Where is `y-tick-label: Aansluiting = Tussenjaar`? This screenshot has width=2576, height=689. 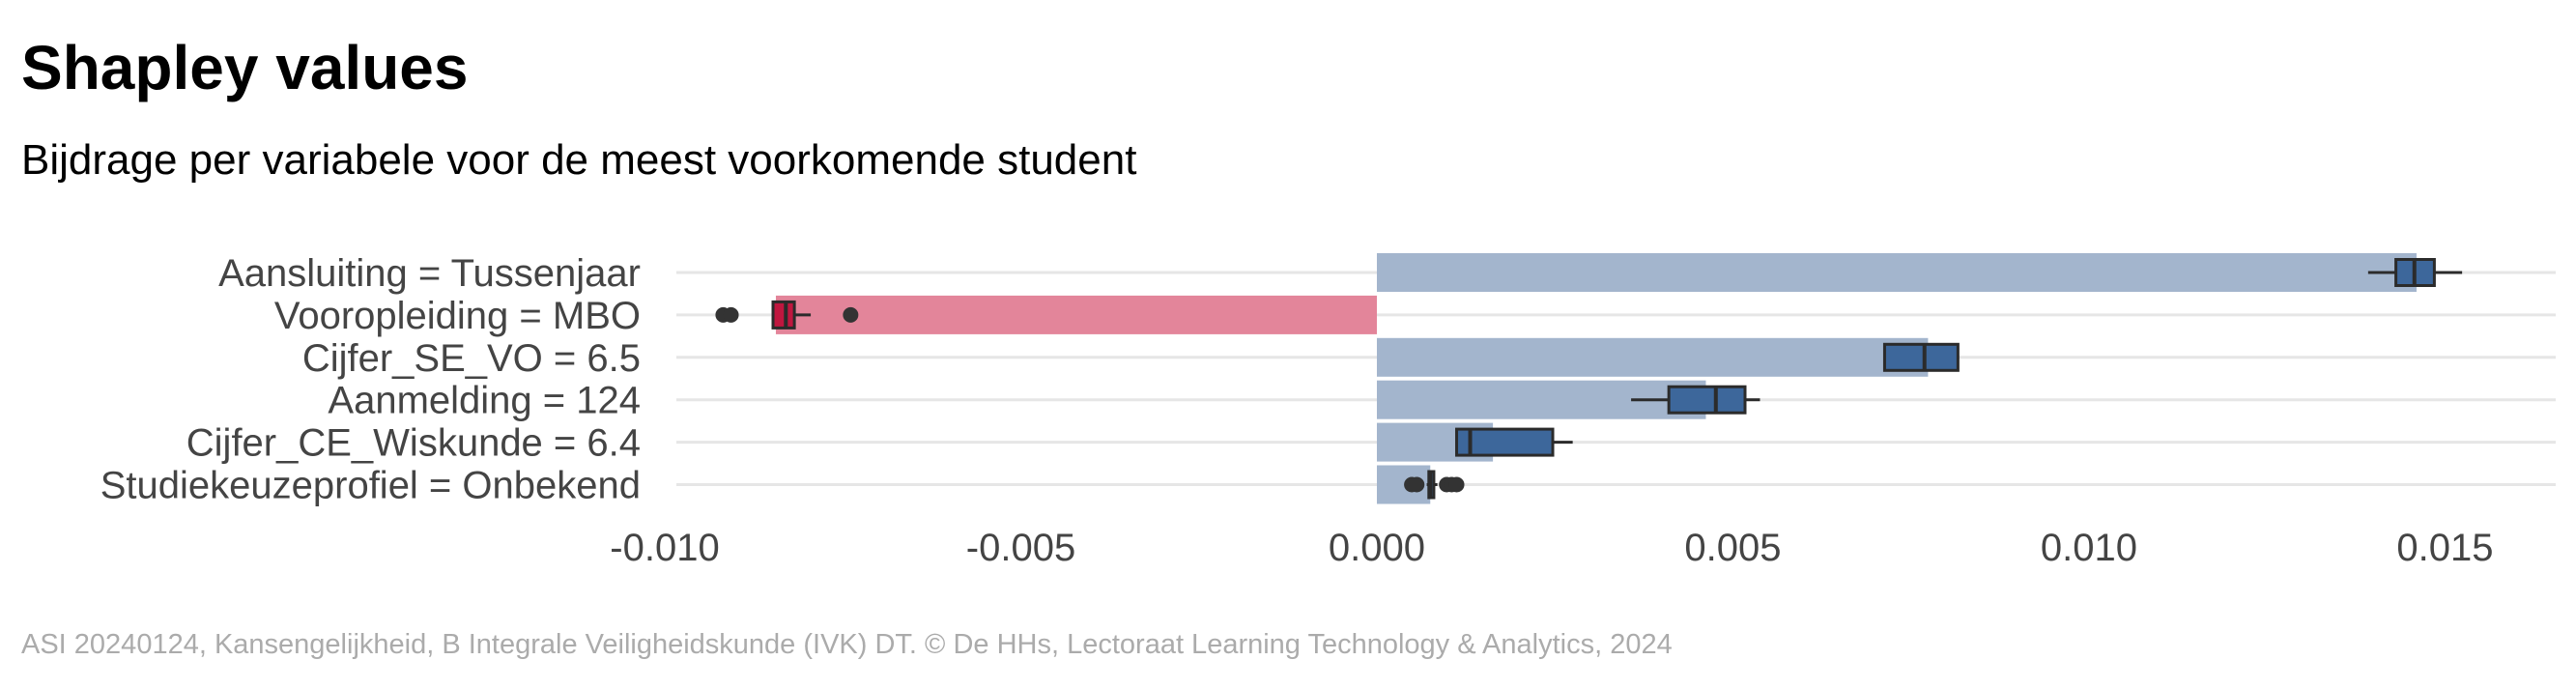 y-tick-label: Aansluiting = Tussenjaar is located at coordinates (430, 273).